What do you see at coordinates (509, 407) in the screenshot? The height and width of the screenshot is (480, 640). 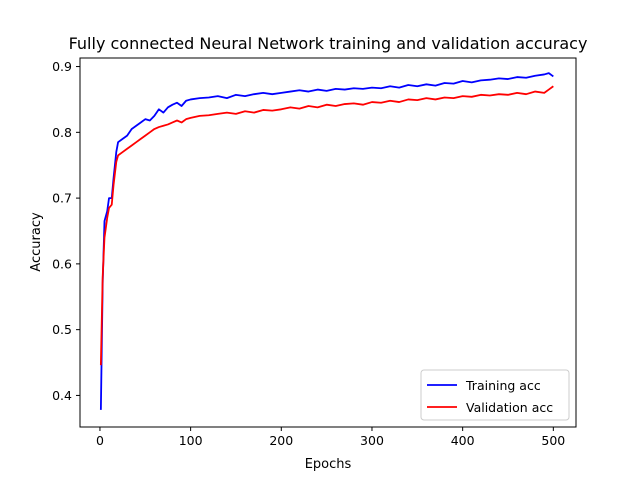 I see `legend-label-validation: Validation acc` at bounding box center [509, 407].